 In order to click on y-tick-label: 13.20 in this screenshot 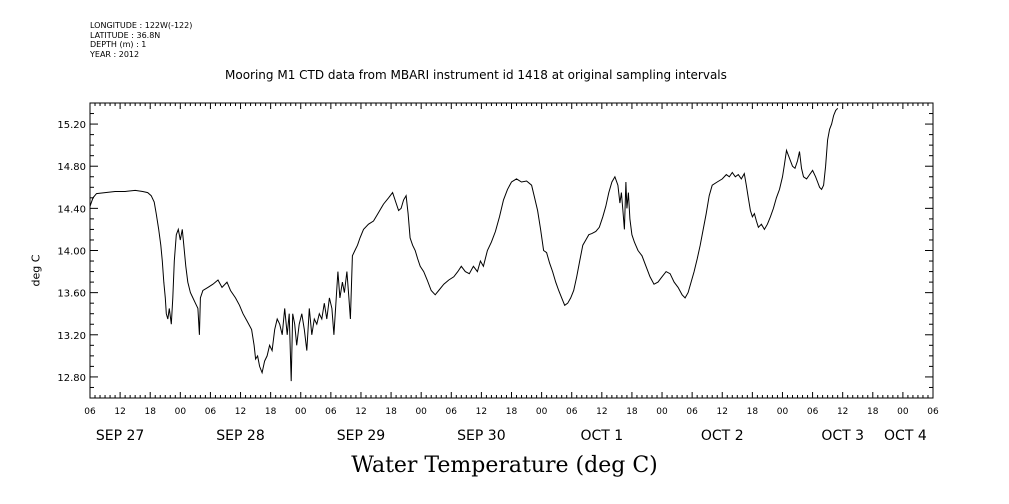, I will do `click(71, 336)`.